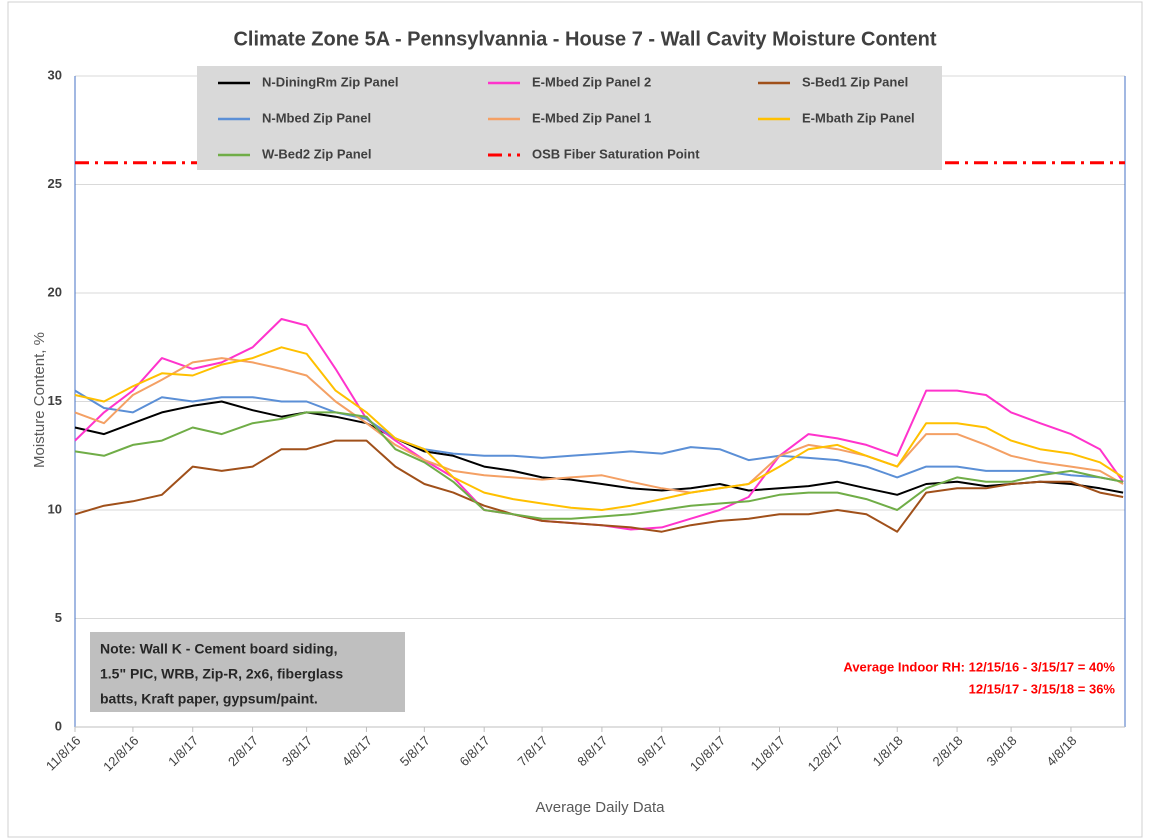 This screenshot has height=839, width=1150. Describe the element at coordinates (591, 81) in the screenshot. I see `legend-label: E-Mbed Zip Panel 2` at that location.